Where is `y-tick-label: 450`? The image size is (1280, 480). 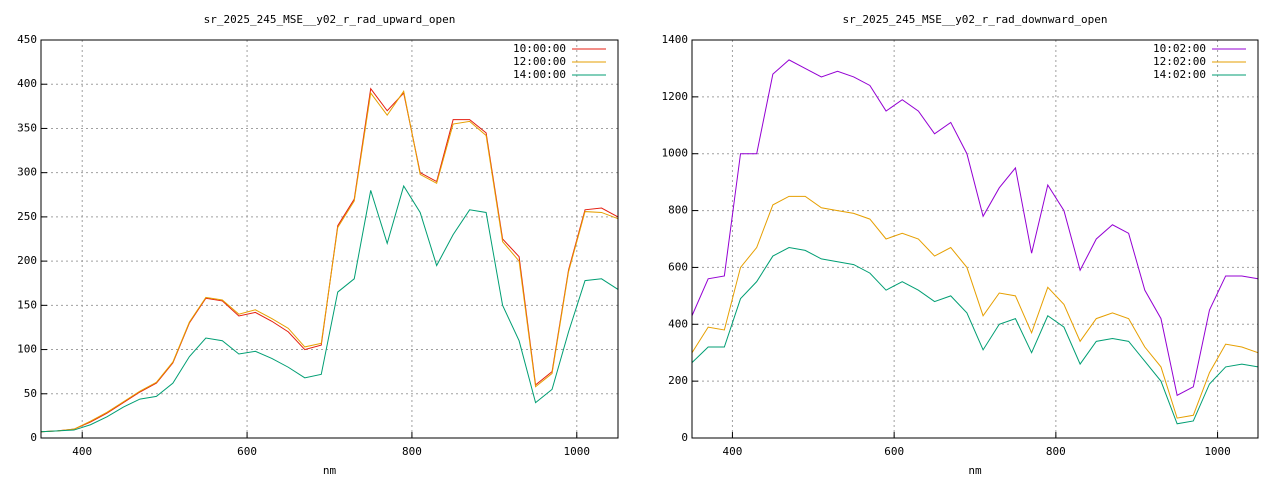 y-tick-label: 450 is located at coordinates (27, 39).